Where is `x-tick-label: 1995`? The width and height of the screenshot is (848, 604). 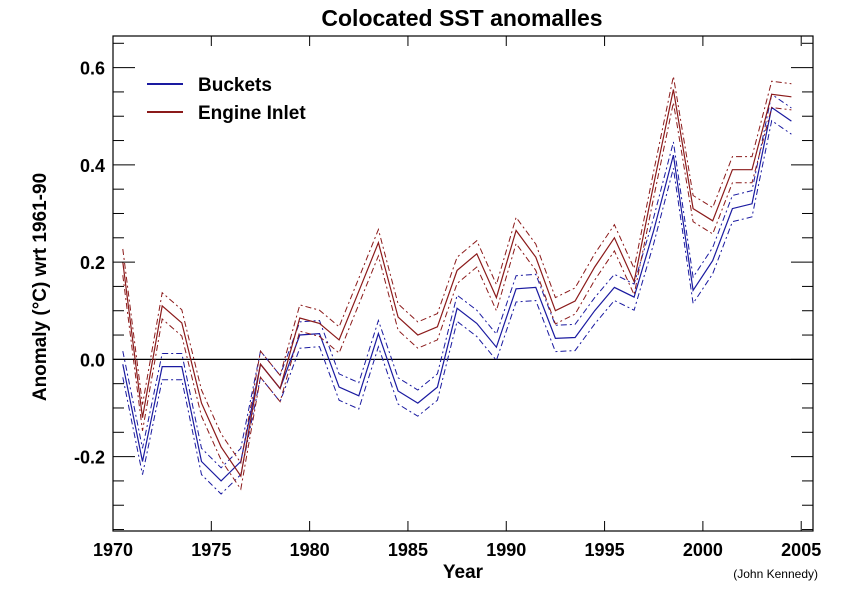 x-tick-label: 1995 is located at coordinates (605, 550).